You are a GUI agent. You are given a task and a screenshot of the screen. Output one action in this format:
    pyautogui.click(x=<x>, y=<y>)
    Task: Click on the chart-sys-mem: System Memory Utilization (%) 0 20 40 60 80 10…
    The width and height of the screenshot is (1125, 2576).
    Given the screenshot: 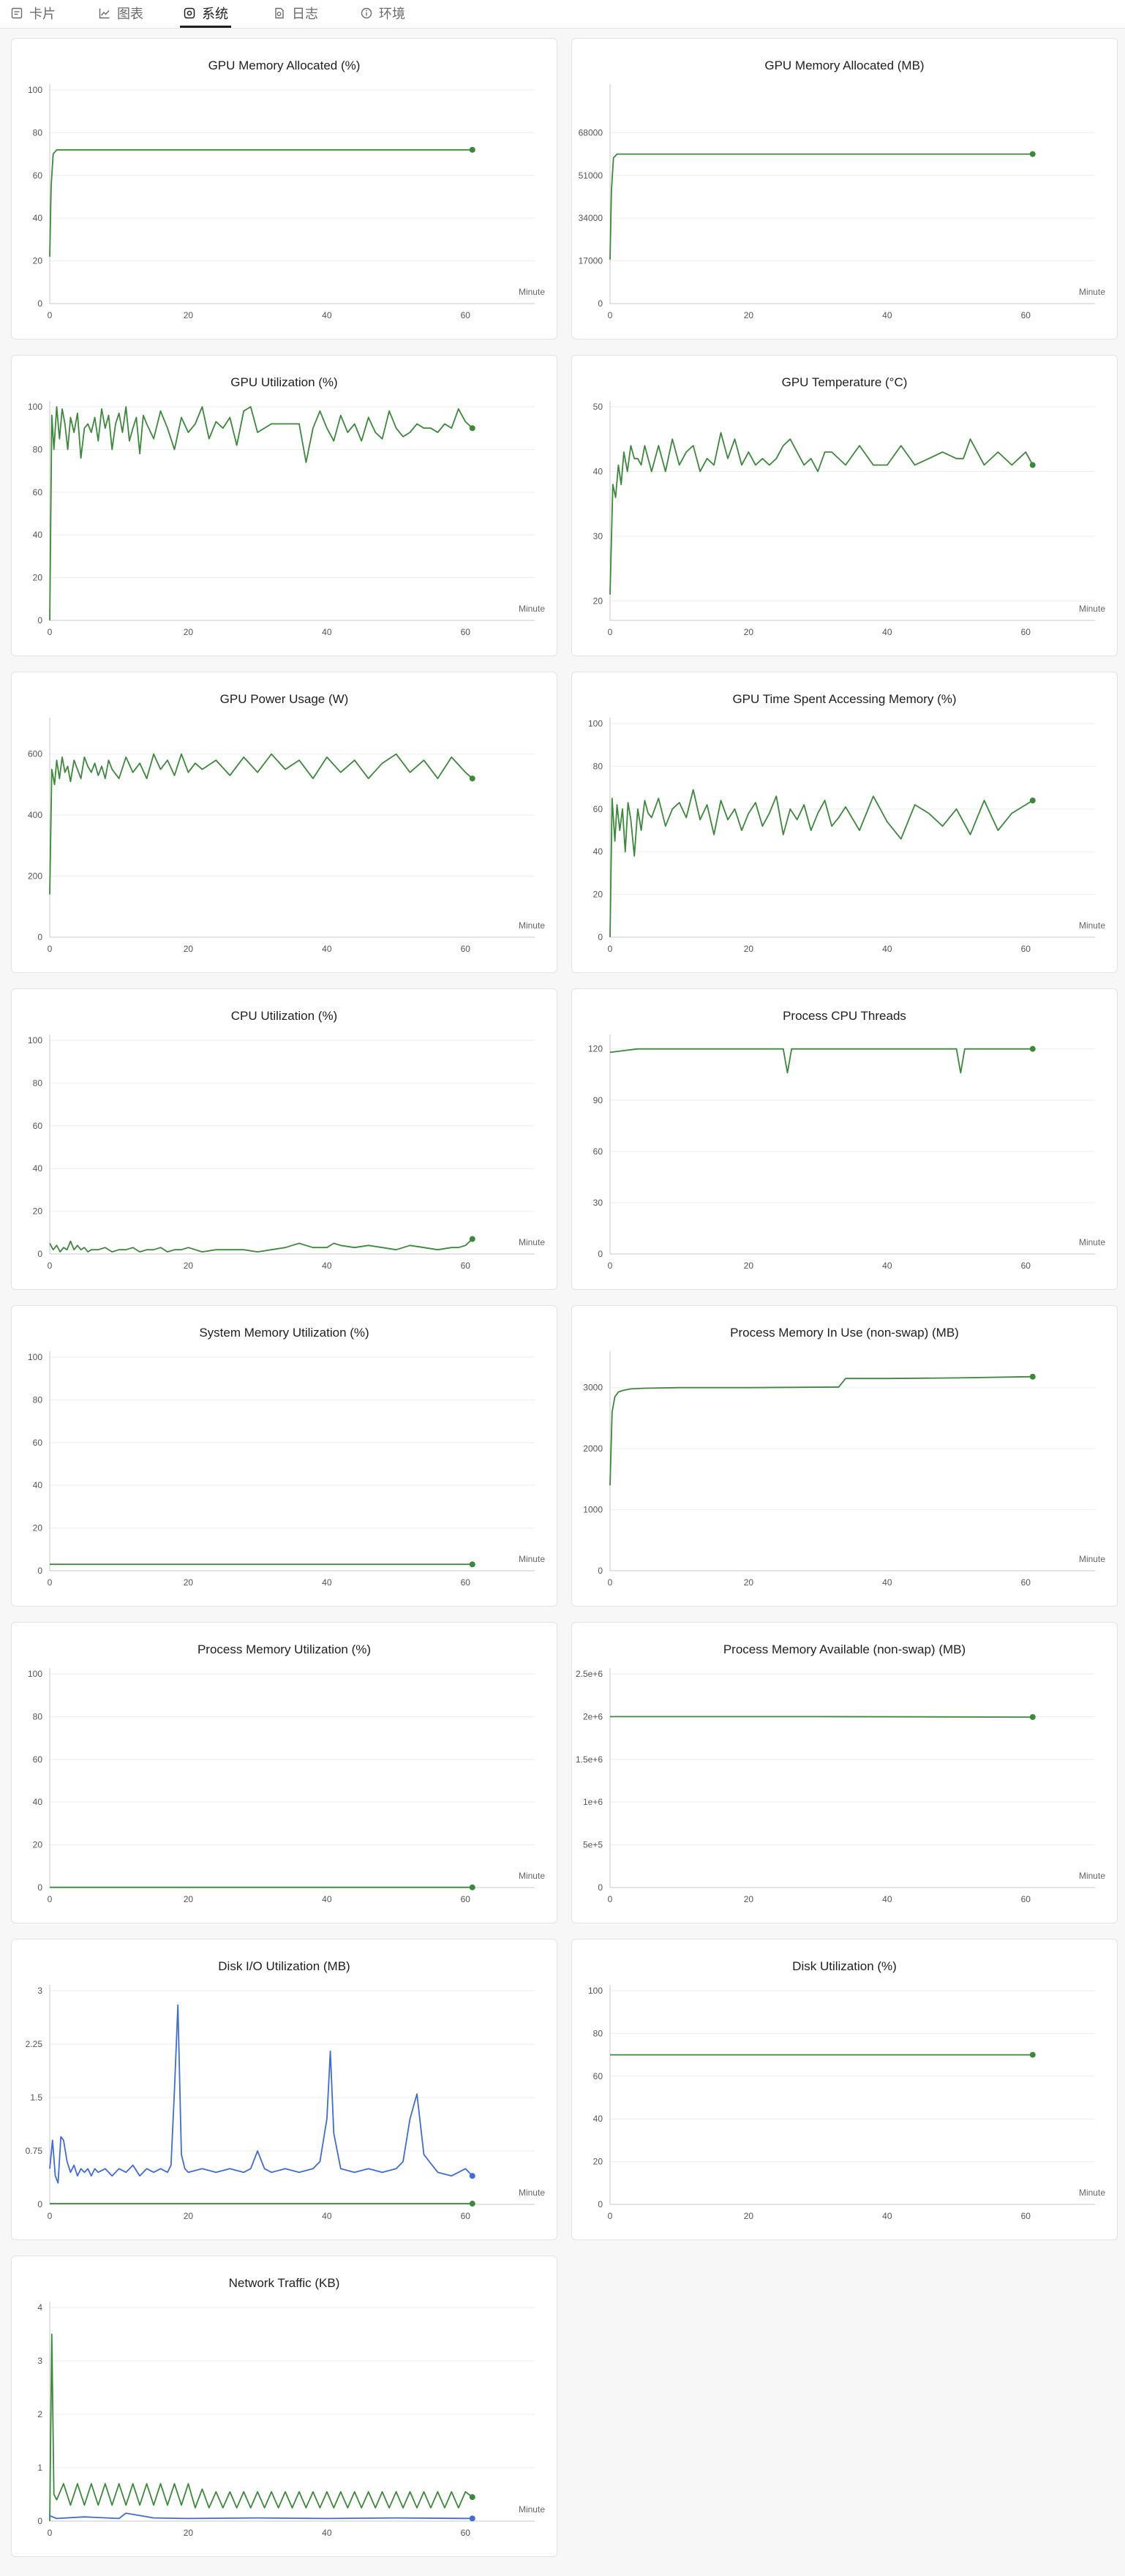 What is the action you would take?
    pyautogui.click(x=286, y=1457)
    